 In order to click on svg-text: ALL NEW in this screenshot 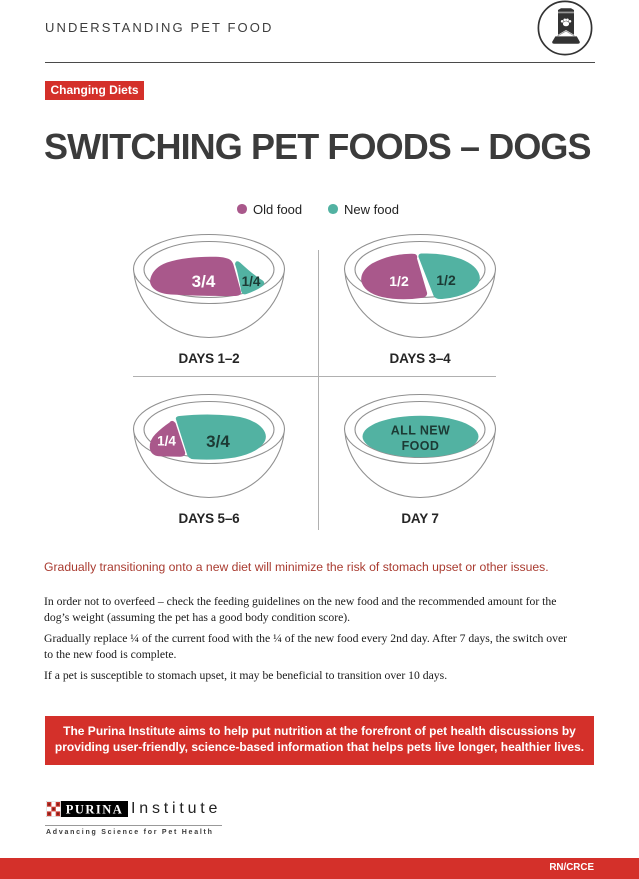, I will do `click(421, 431)`.